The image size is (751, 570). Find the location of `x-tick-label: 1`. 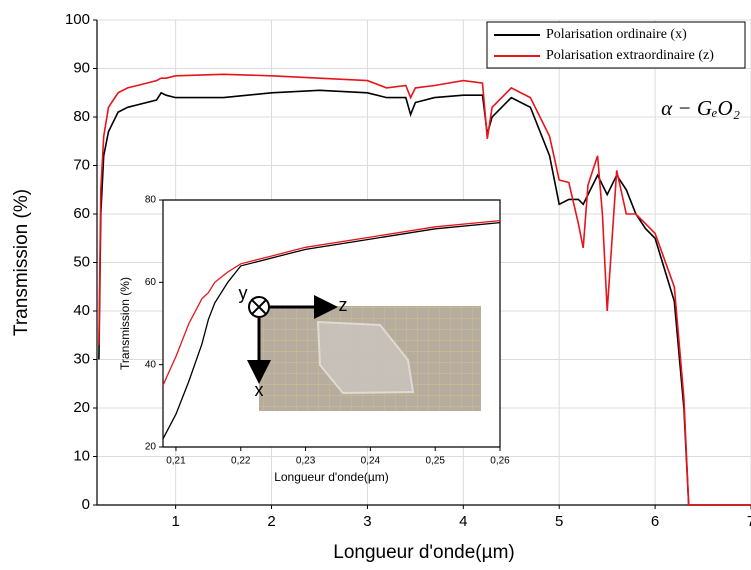

x-tick-label: 1 is located at coordinates (175, 521).